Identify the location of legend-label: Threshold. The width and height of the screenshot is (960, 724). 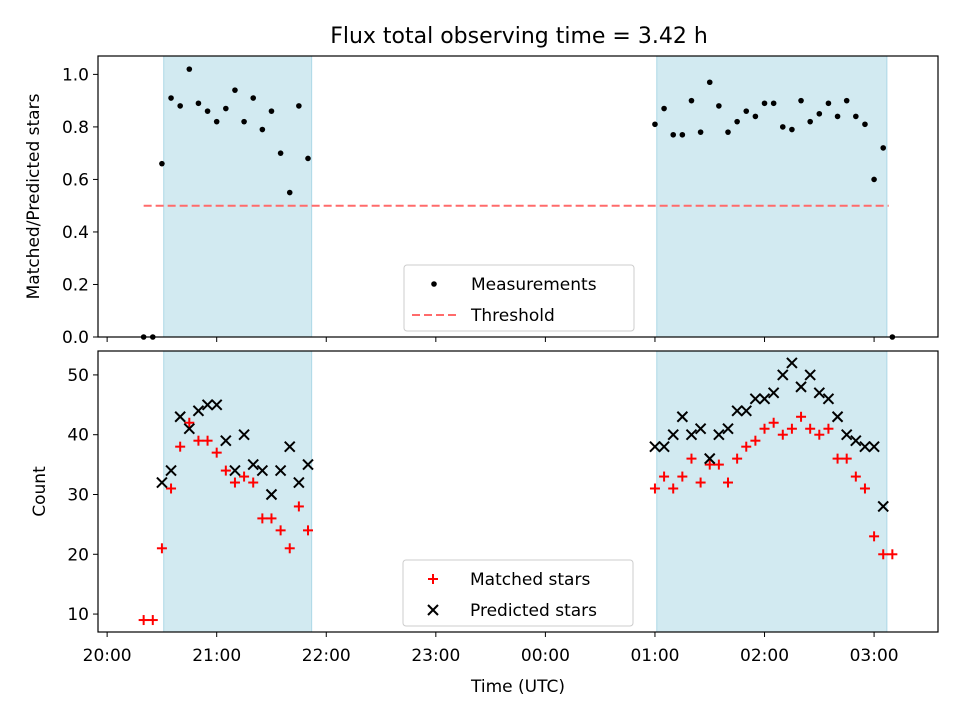
(512, 316).